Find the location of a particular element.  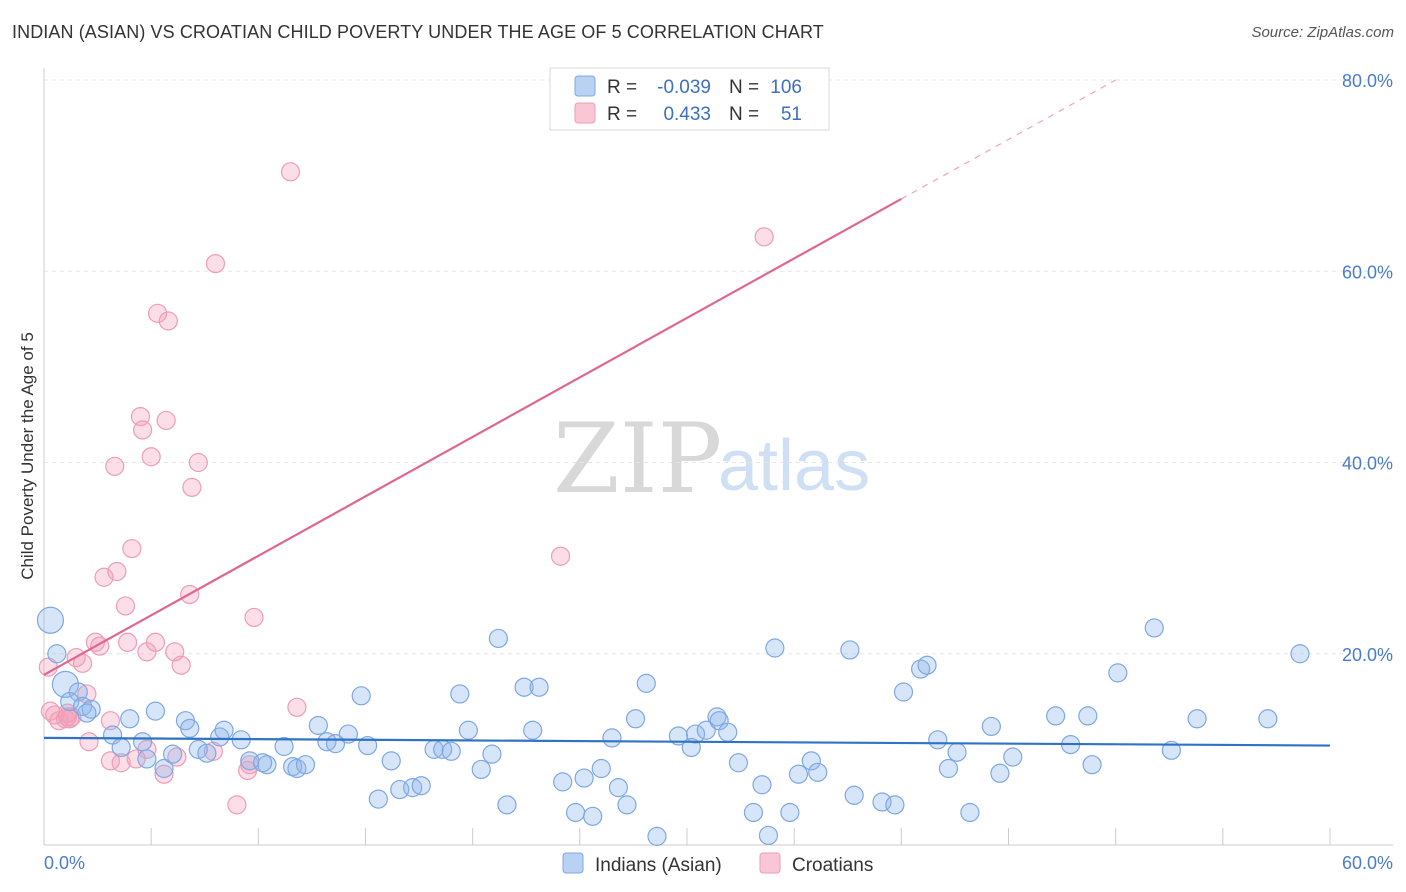

legend-swatch-pink is located at coordinates (585, 113).